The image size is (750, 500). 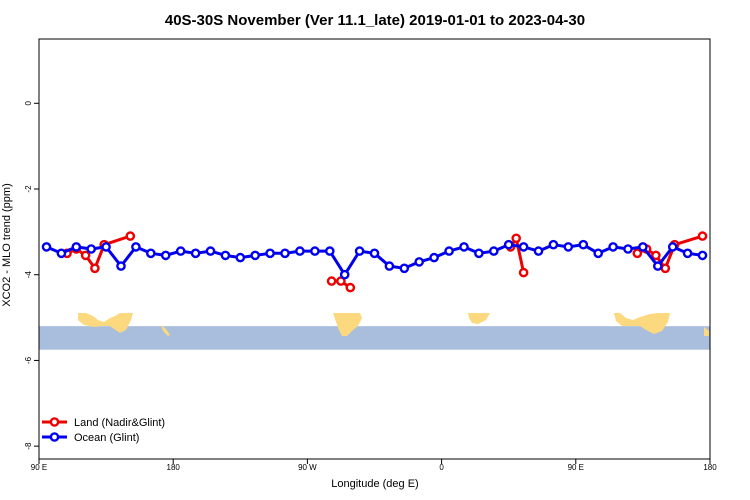 I want to click on map-ocean, so click(x=374, y=338).